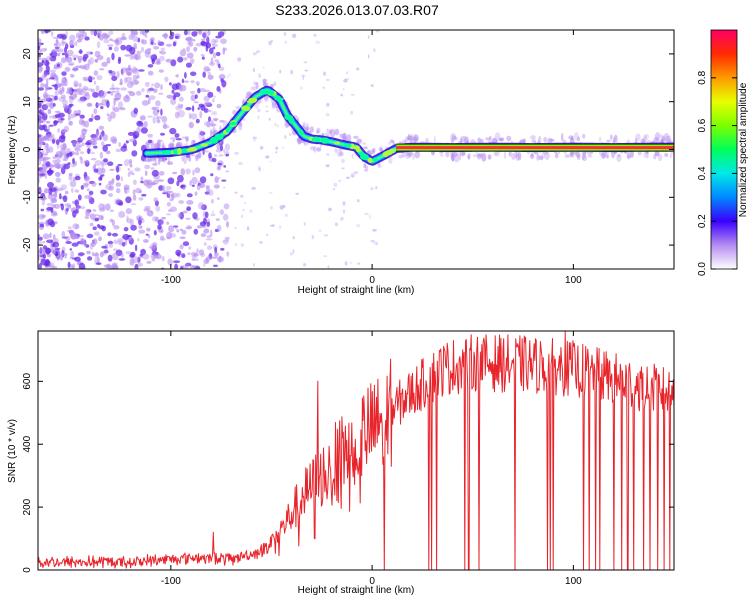  I want to click on snr-y-axis-label: SNR (10 * v/v), so click(12, 451).